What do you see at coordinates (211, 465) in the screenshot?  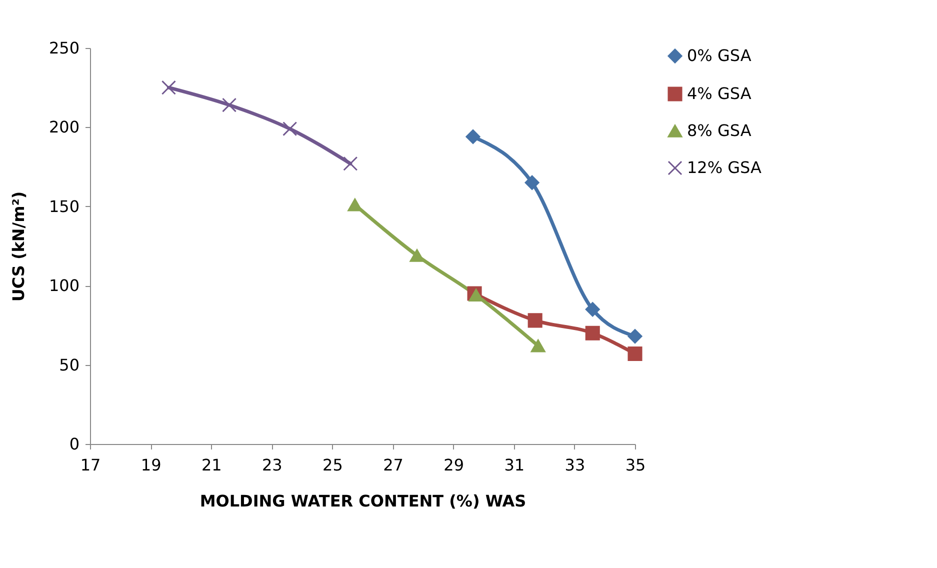 I see `x-tick-label: 21` at bounding box center [211, 465].